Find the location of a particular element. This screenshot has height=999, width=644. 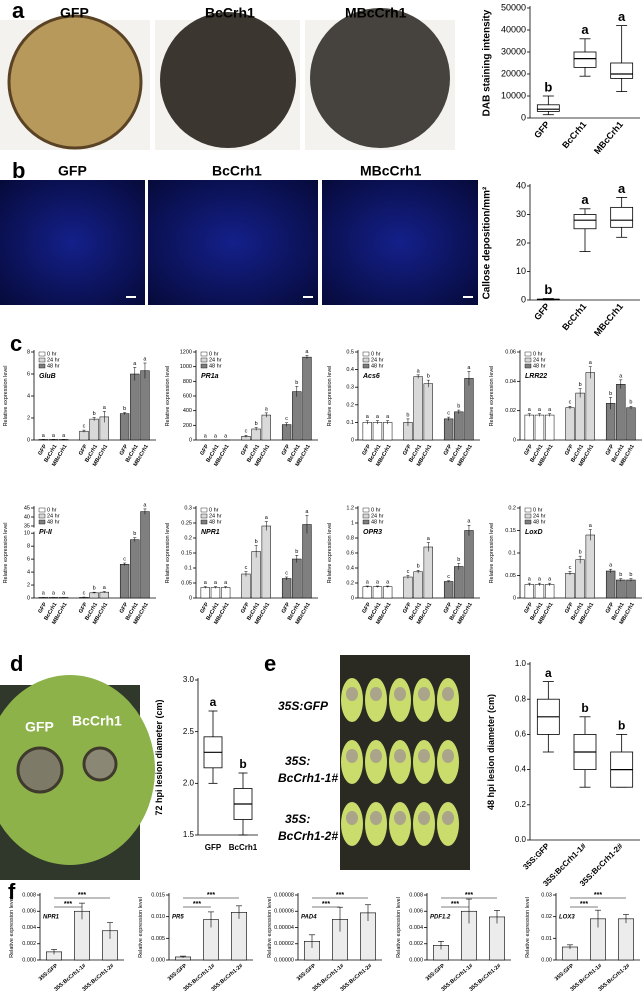

micrograph is located at coordinates (233, 242).